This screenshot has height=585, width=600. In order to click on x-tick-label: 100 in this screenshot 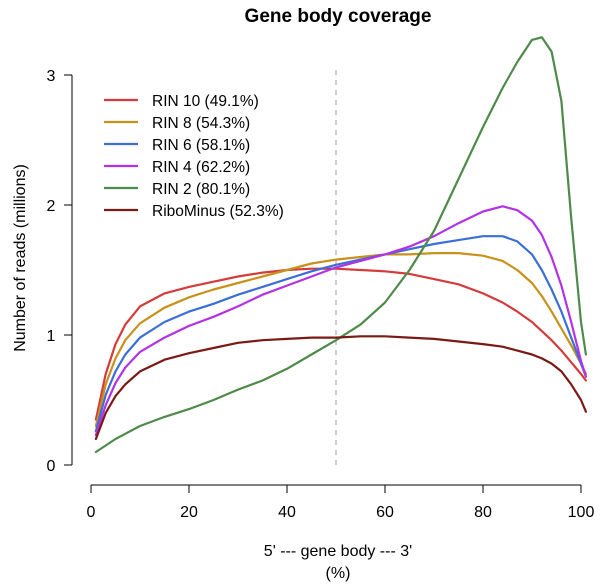, I will do `click(581, 512)`.